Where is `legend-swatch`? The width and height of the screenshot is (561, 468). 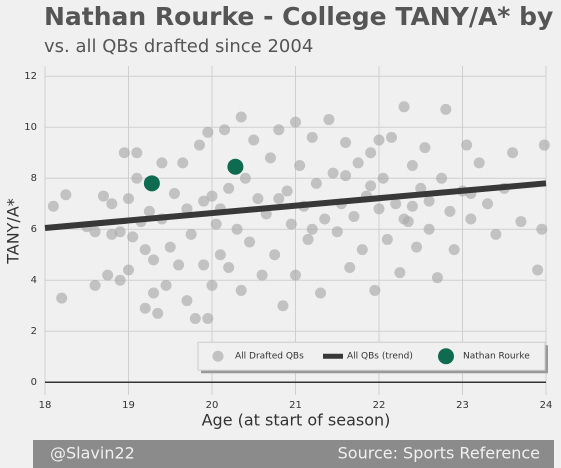 legend-swatch is located at coordinates (446, 356).